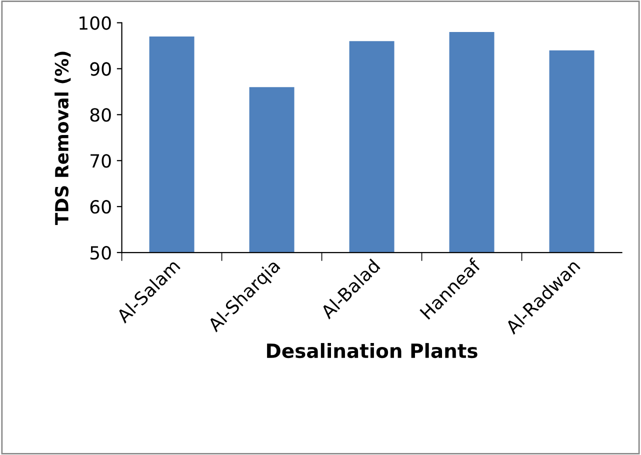 This screenshot has height=455, width=641. Describe the element at coordinates (100, 253) in the screenshot. I see `y-tick-label: 50` at that location.